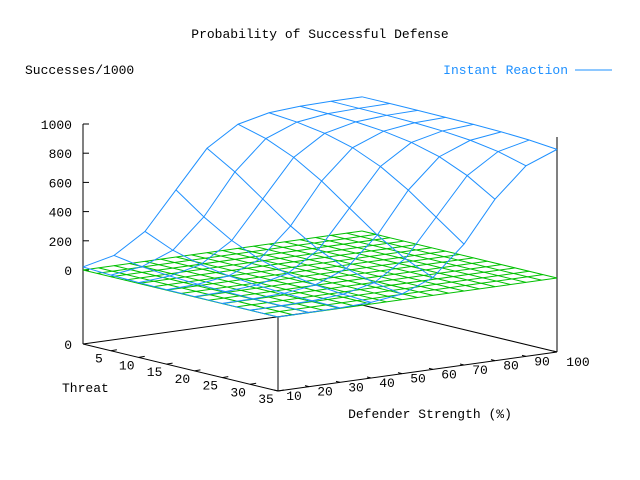 This screenshot has width=640, height=480. I want to click on z-axis-label: Successes/1000, so click(79, 70).